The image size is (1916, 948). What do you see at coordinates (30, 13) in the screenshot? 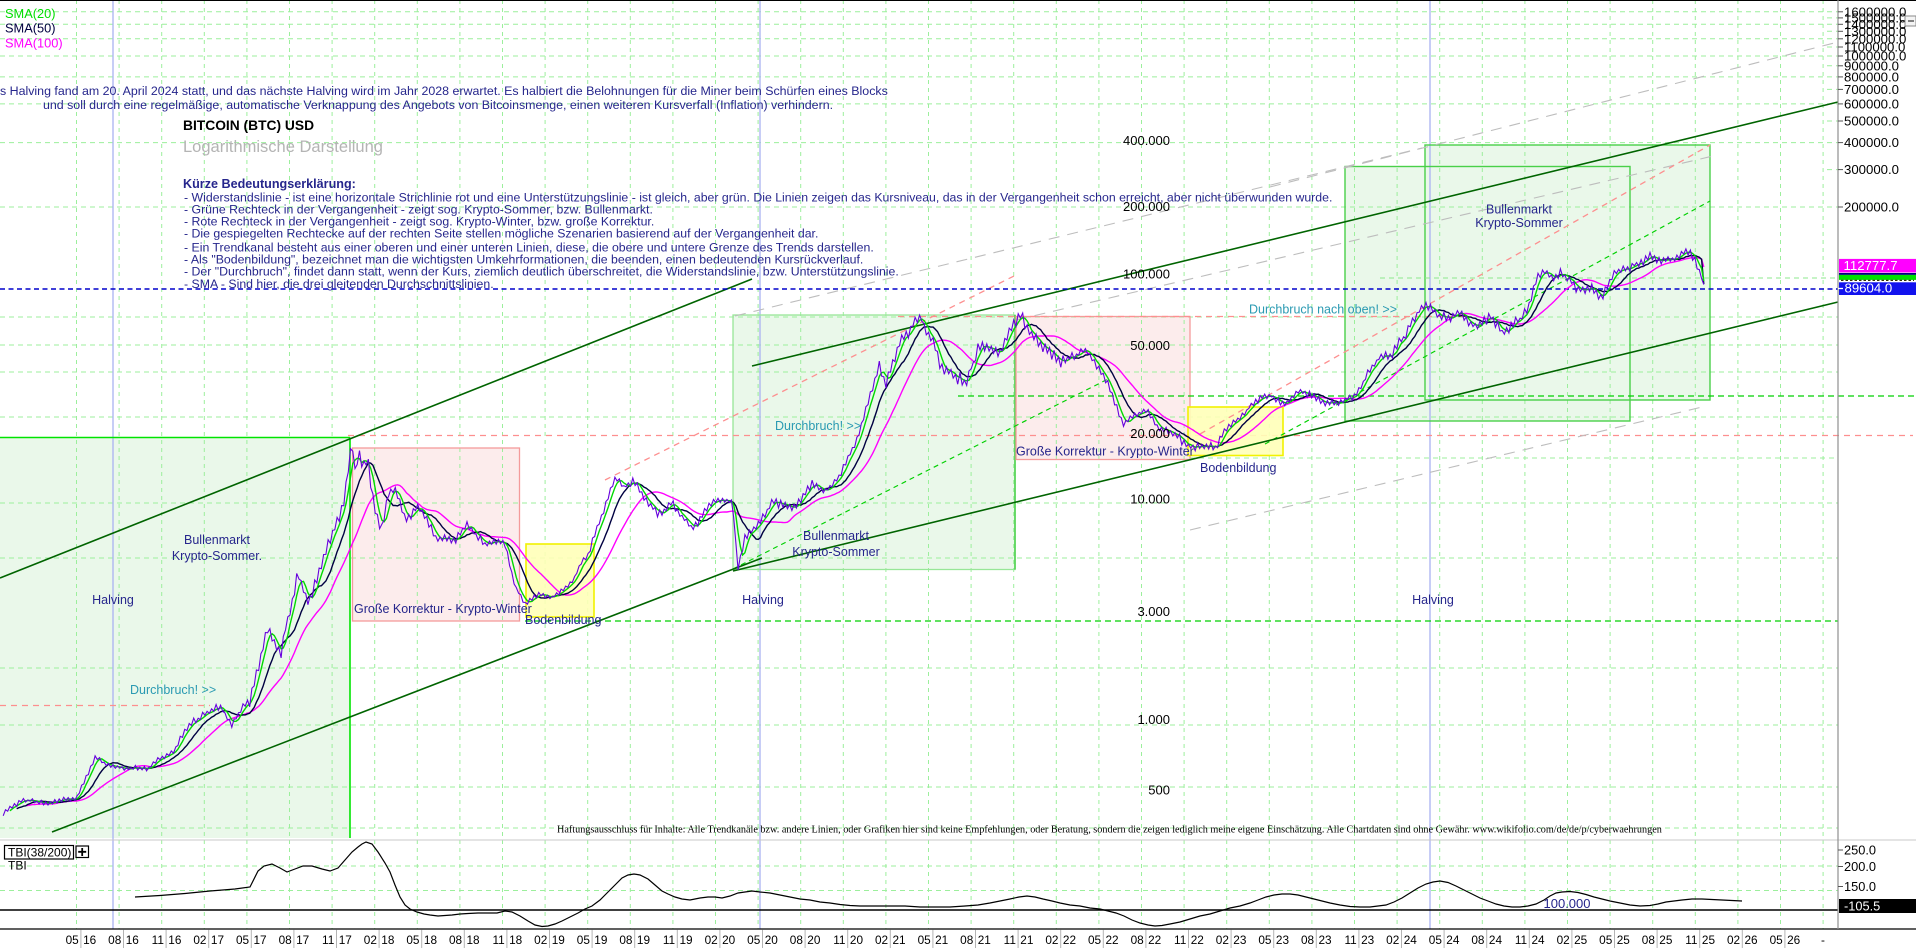
I see `svg-text: SMA(20)` at bounding box center [30, 13].